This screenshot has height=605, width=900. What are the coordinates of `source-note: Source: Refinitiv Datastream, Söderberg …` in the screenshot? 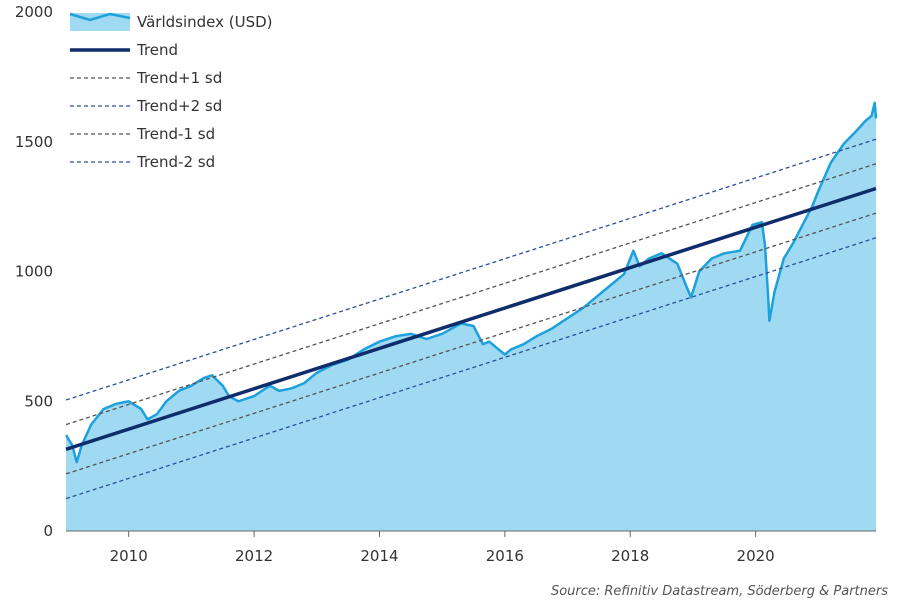 It's located at (719, 591).